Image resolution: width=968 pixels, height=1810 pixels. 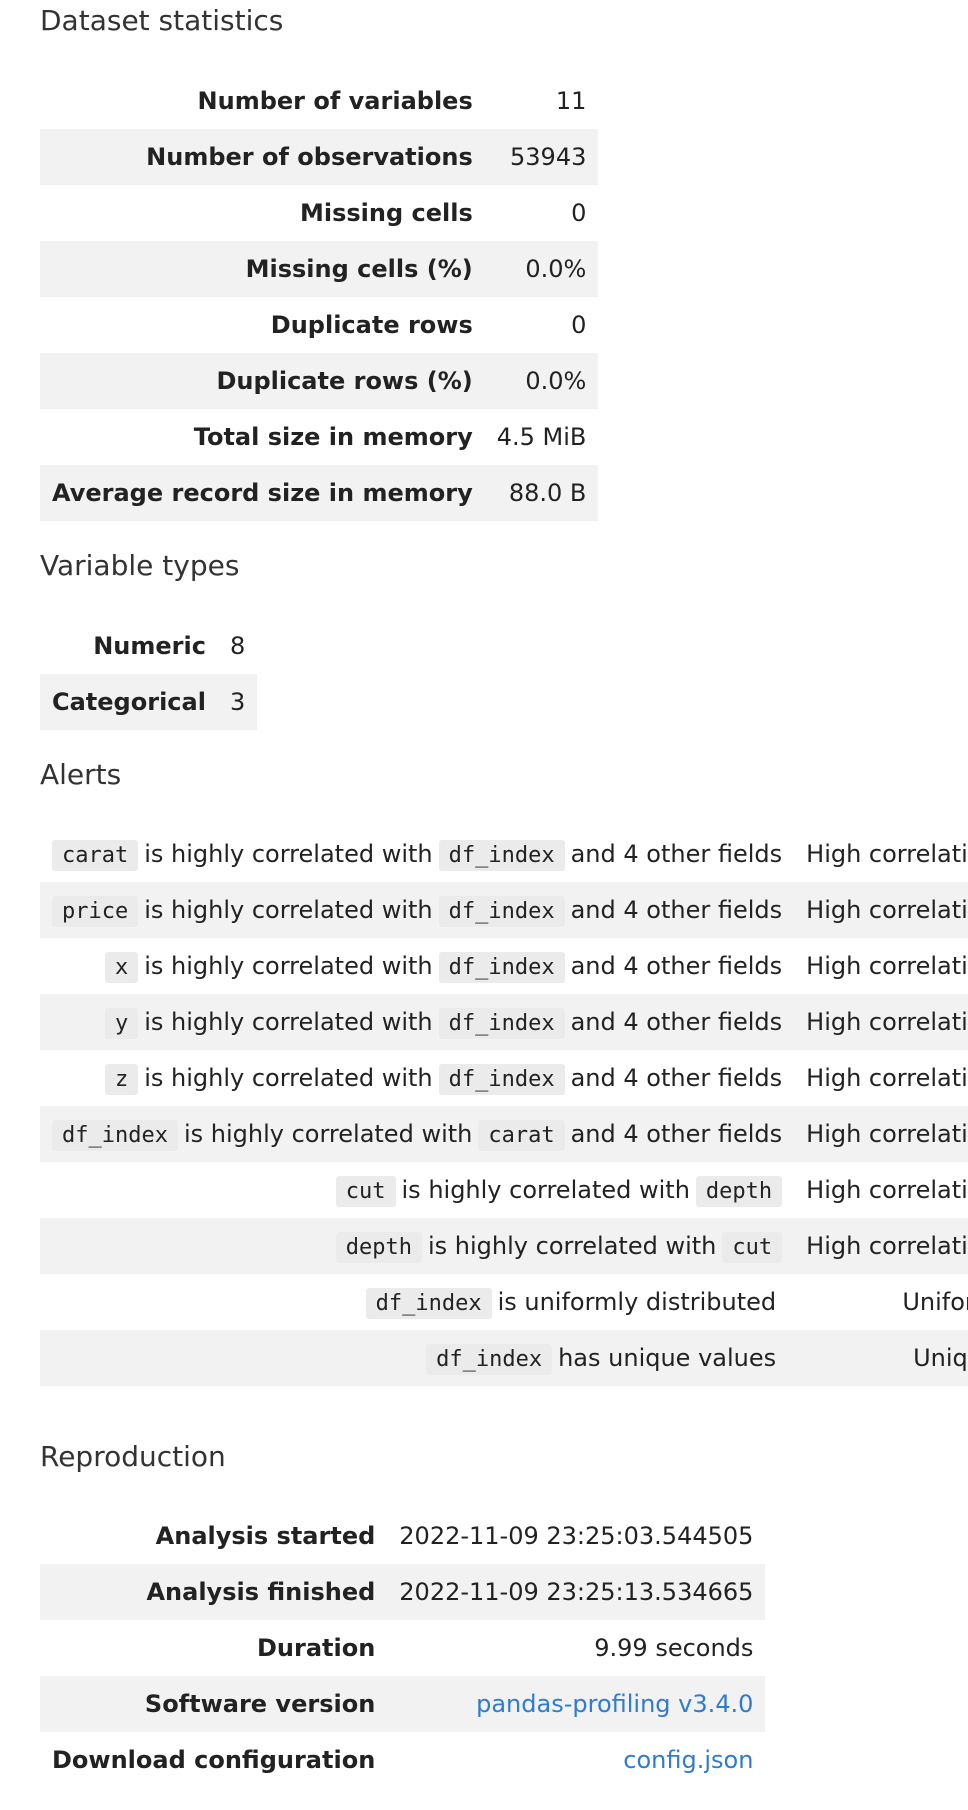 What do you see at coordinates (674, 1648) in the screenshot?
I see `reproduction-row-value: 9.99 seconds` at bounding box center [674, 1648].